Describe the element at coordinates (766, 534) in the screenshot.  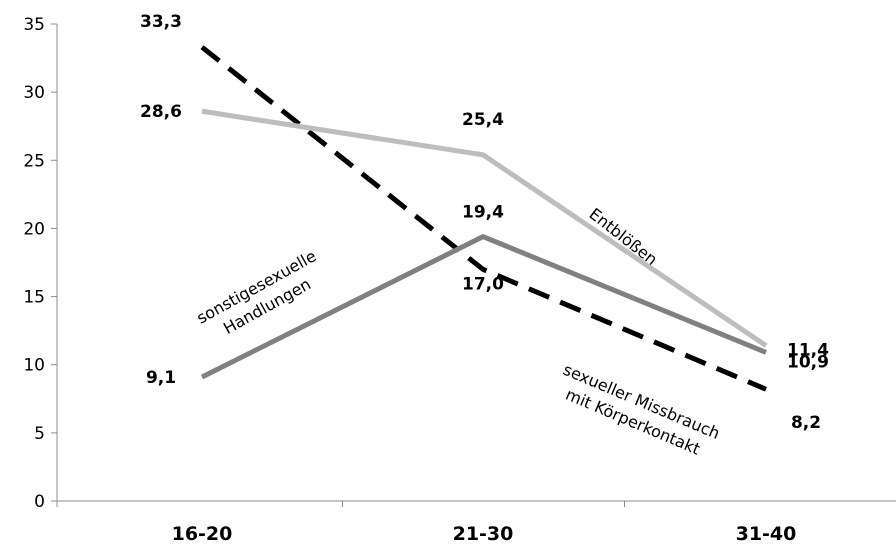
I see `x-tick-label: 31-40` at that location.